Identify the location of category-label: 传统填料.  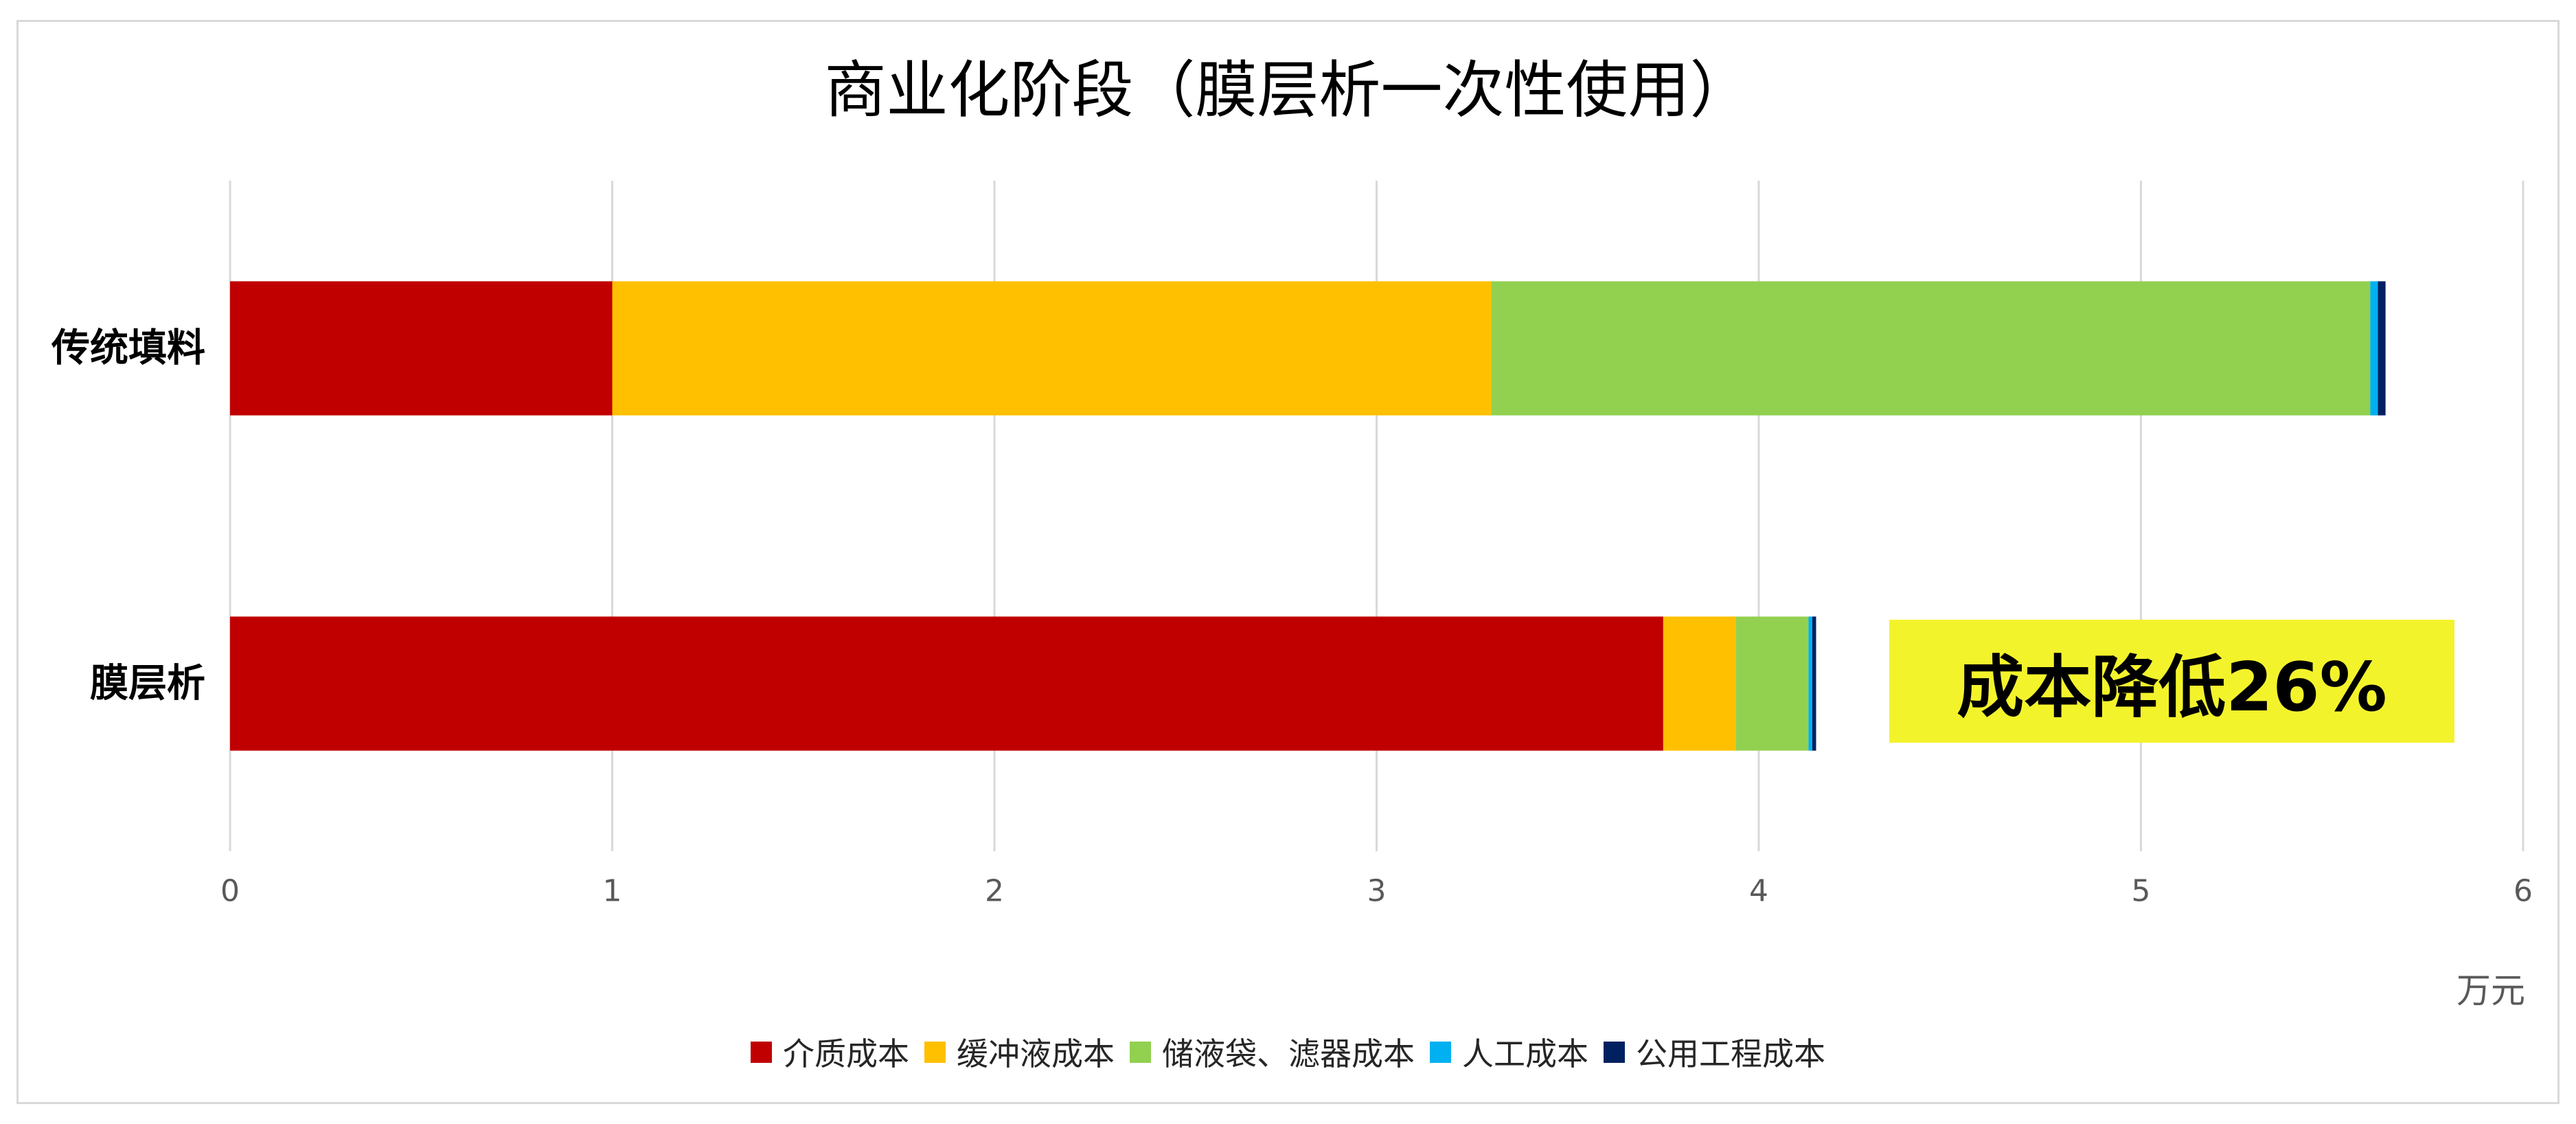
(128, 348).